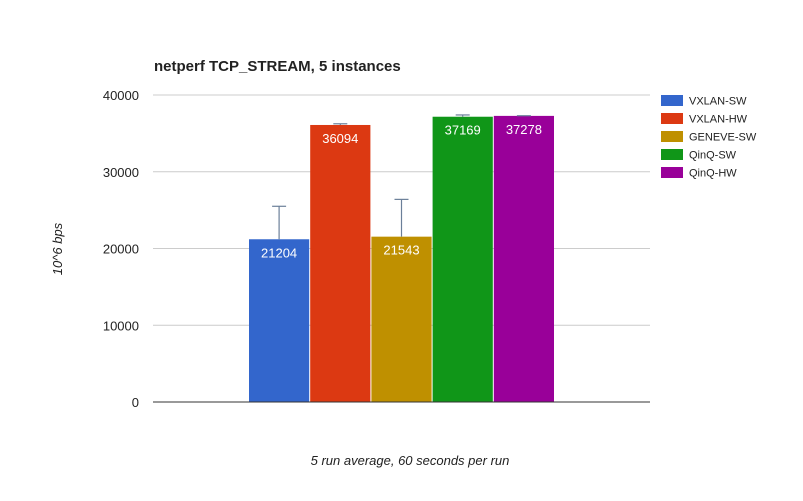  I want to click on bar-qinq-hw, so click(523, 258).